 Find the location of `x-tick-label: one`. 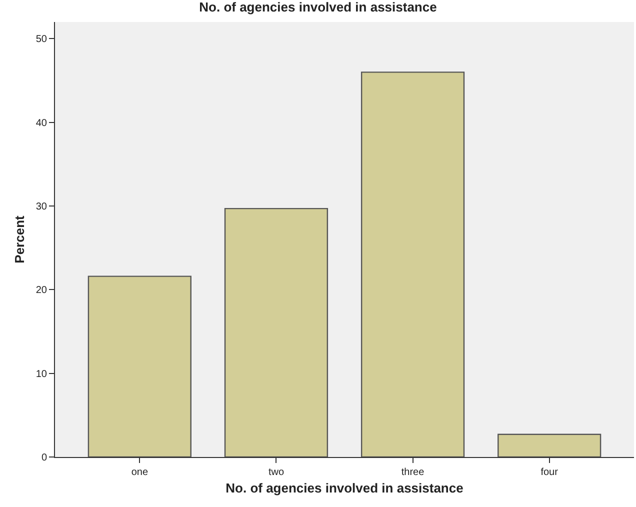

x-tick-label: one is located at coordinates (139, 472).